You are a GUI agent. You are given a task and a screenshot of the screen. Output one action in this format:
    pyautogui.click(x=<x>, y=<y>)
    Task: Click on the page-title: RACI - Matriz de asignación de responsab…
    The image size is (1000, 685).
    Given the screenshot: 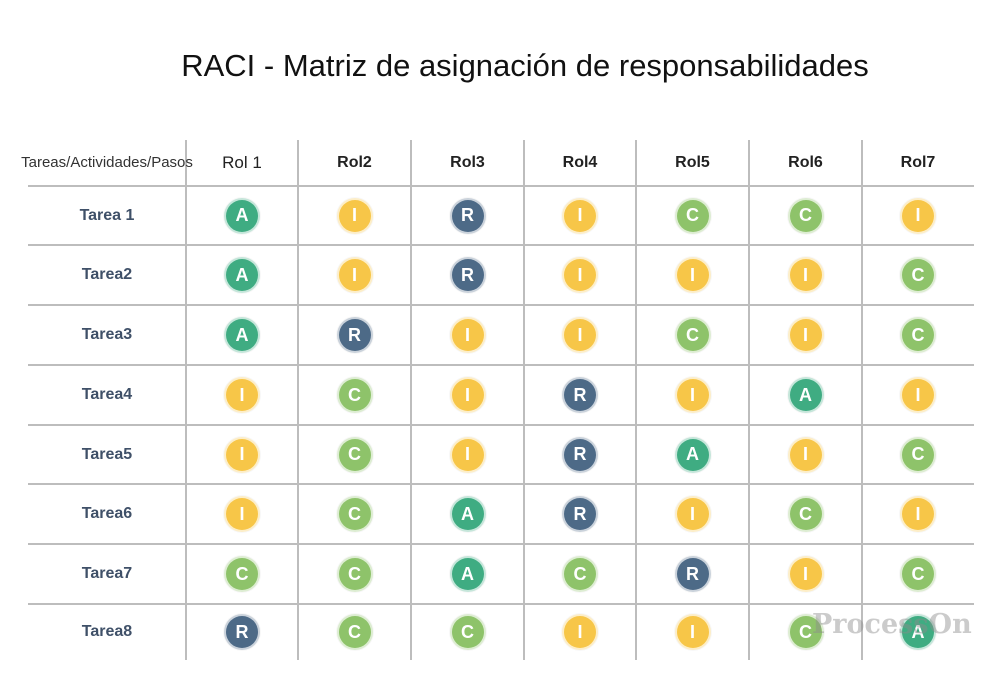 What is the action you would take?
    pyautogui.click(x=525, y=65)
    